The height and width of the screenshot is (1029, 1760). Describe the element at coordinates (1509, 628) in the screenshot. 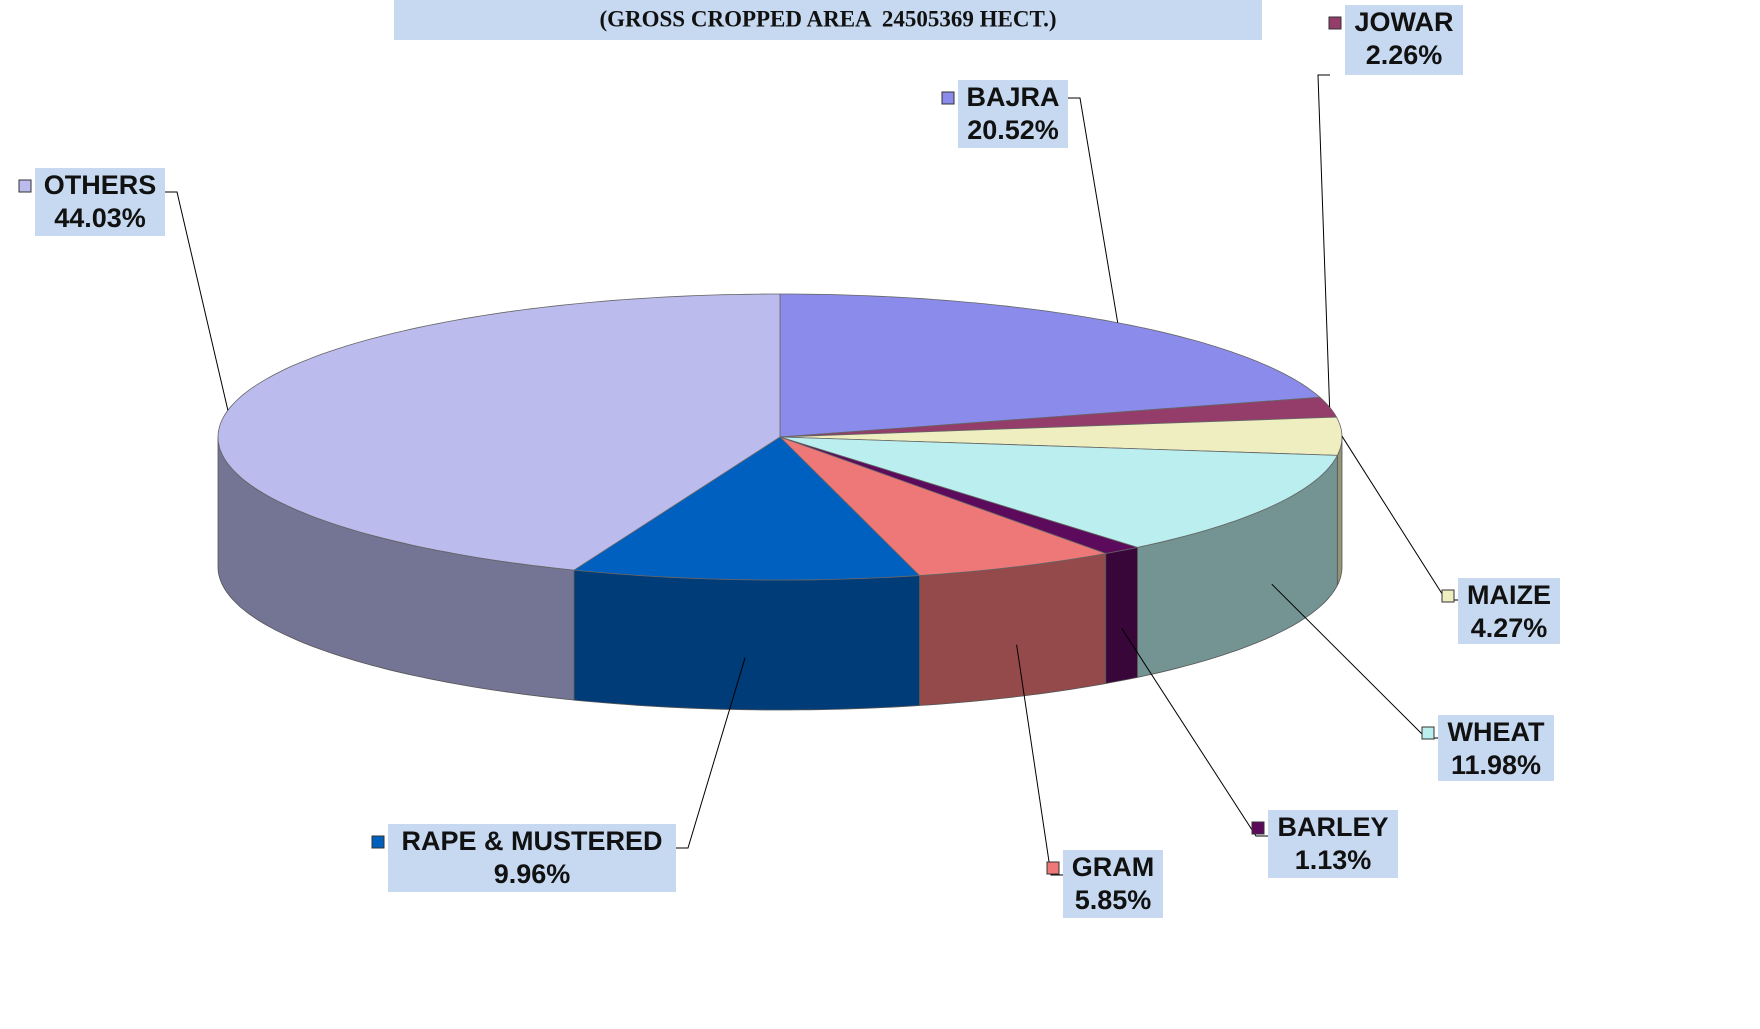

I see `value-label: 4.27%` at that location.